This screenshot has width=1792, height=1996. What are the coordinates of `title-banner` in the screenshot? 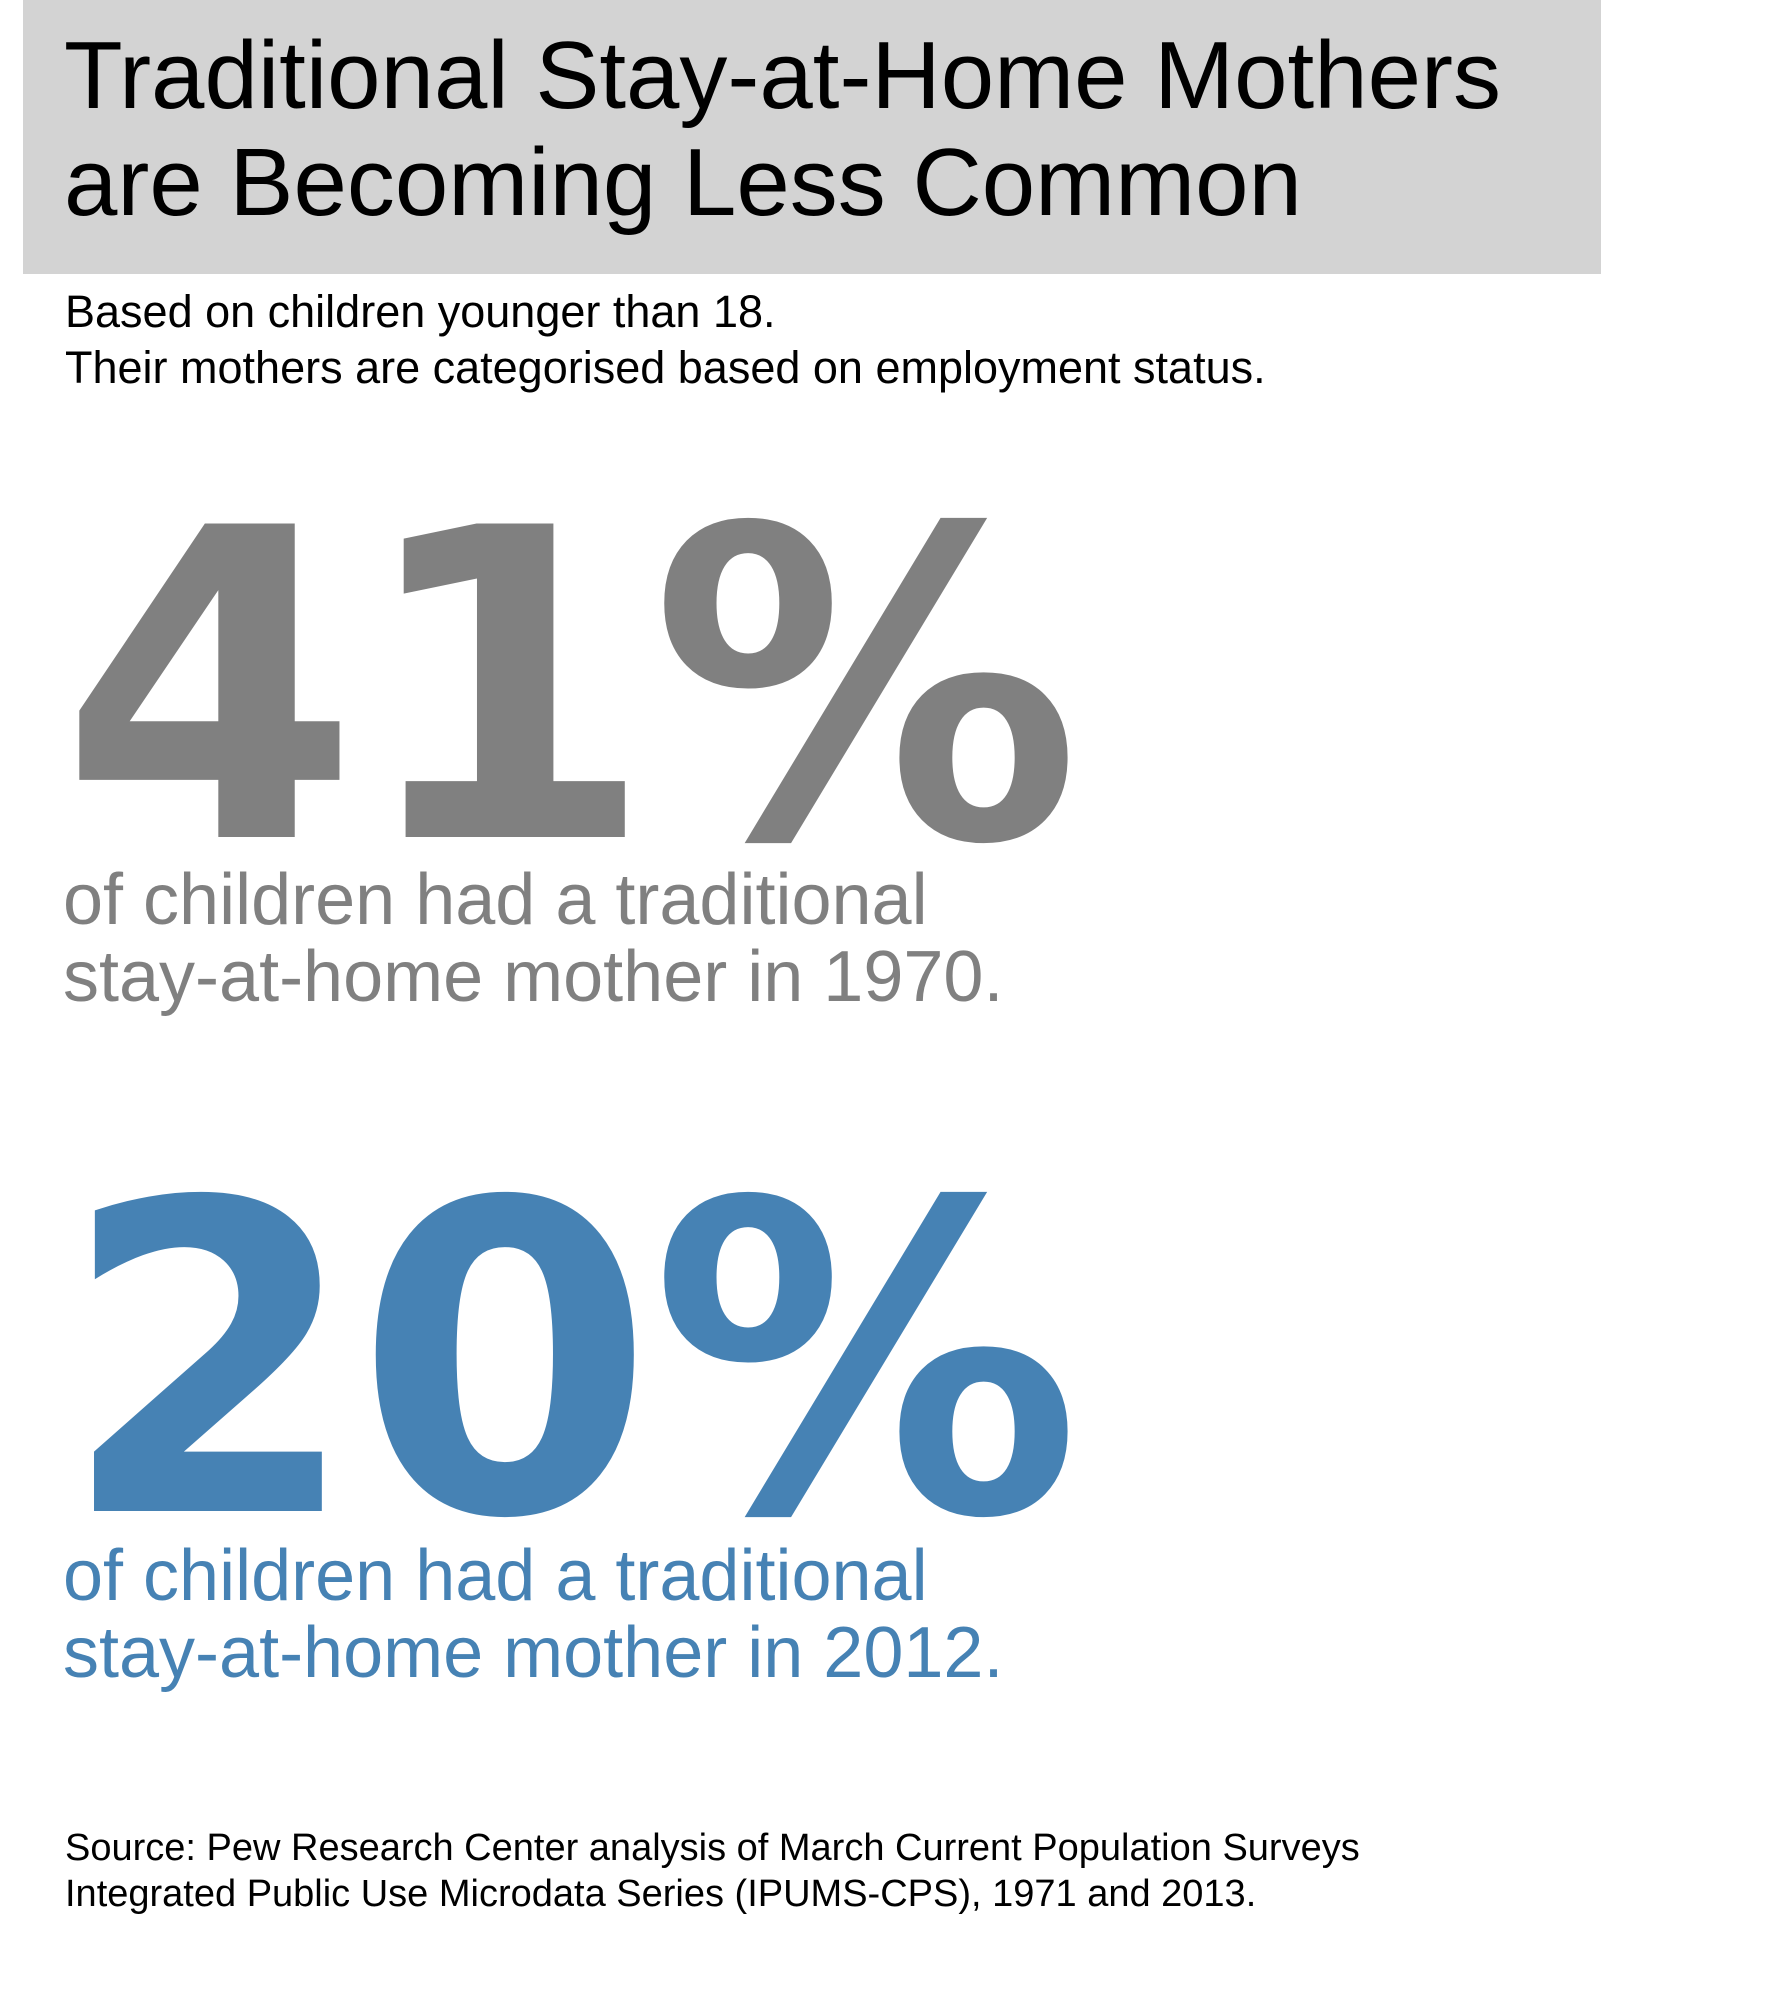 It's located at (812, 137).